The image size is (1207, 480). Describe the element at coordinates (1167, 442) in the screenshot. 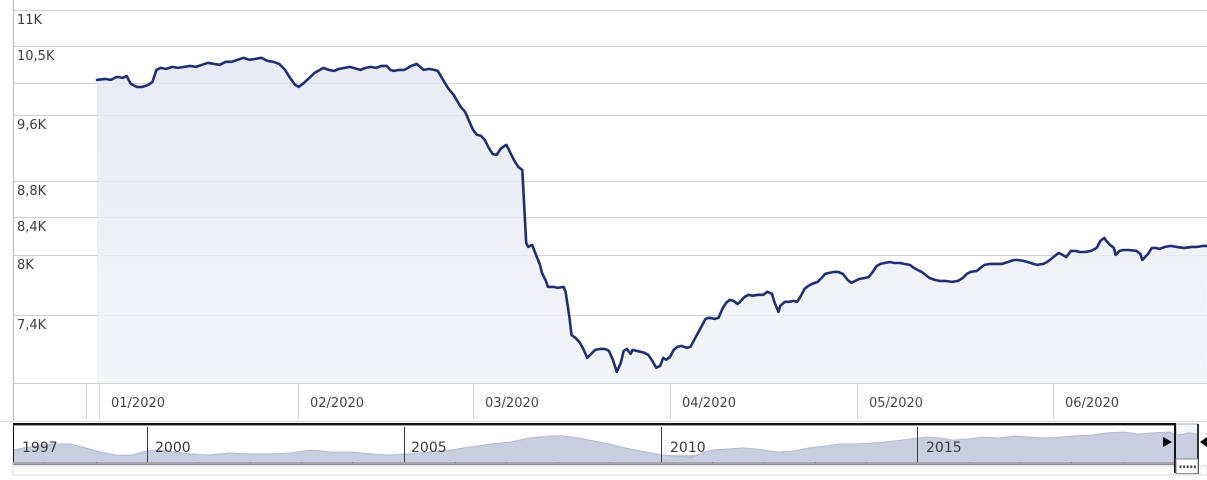

I see `navigator-left-handle-icon` at that location.